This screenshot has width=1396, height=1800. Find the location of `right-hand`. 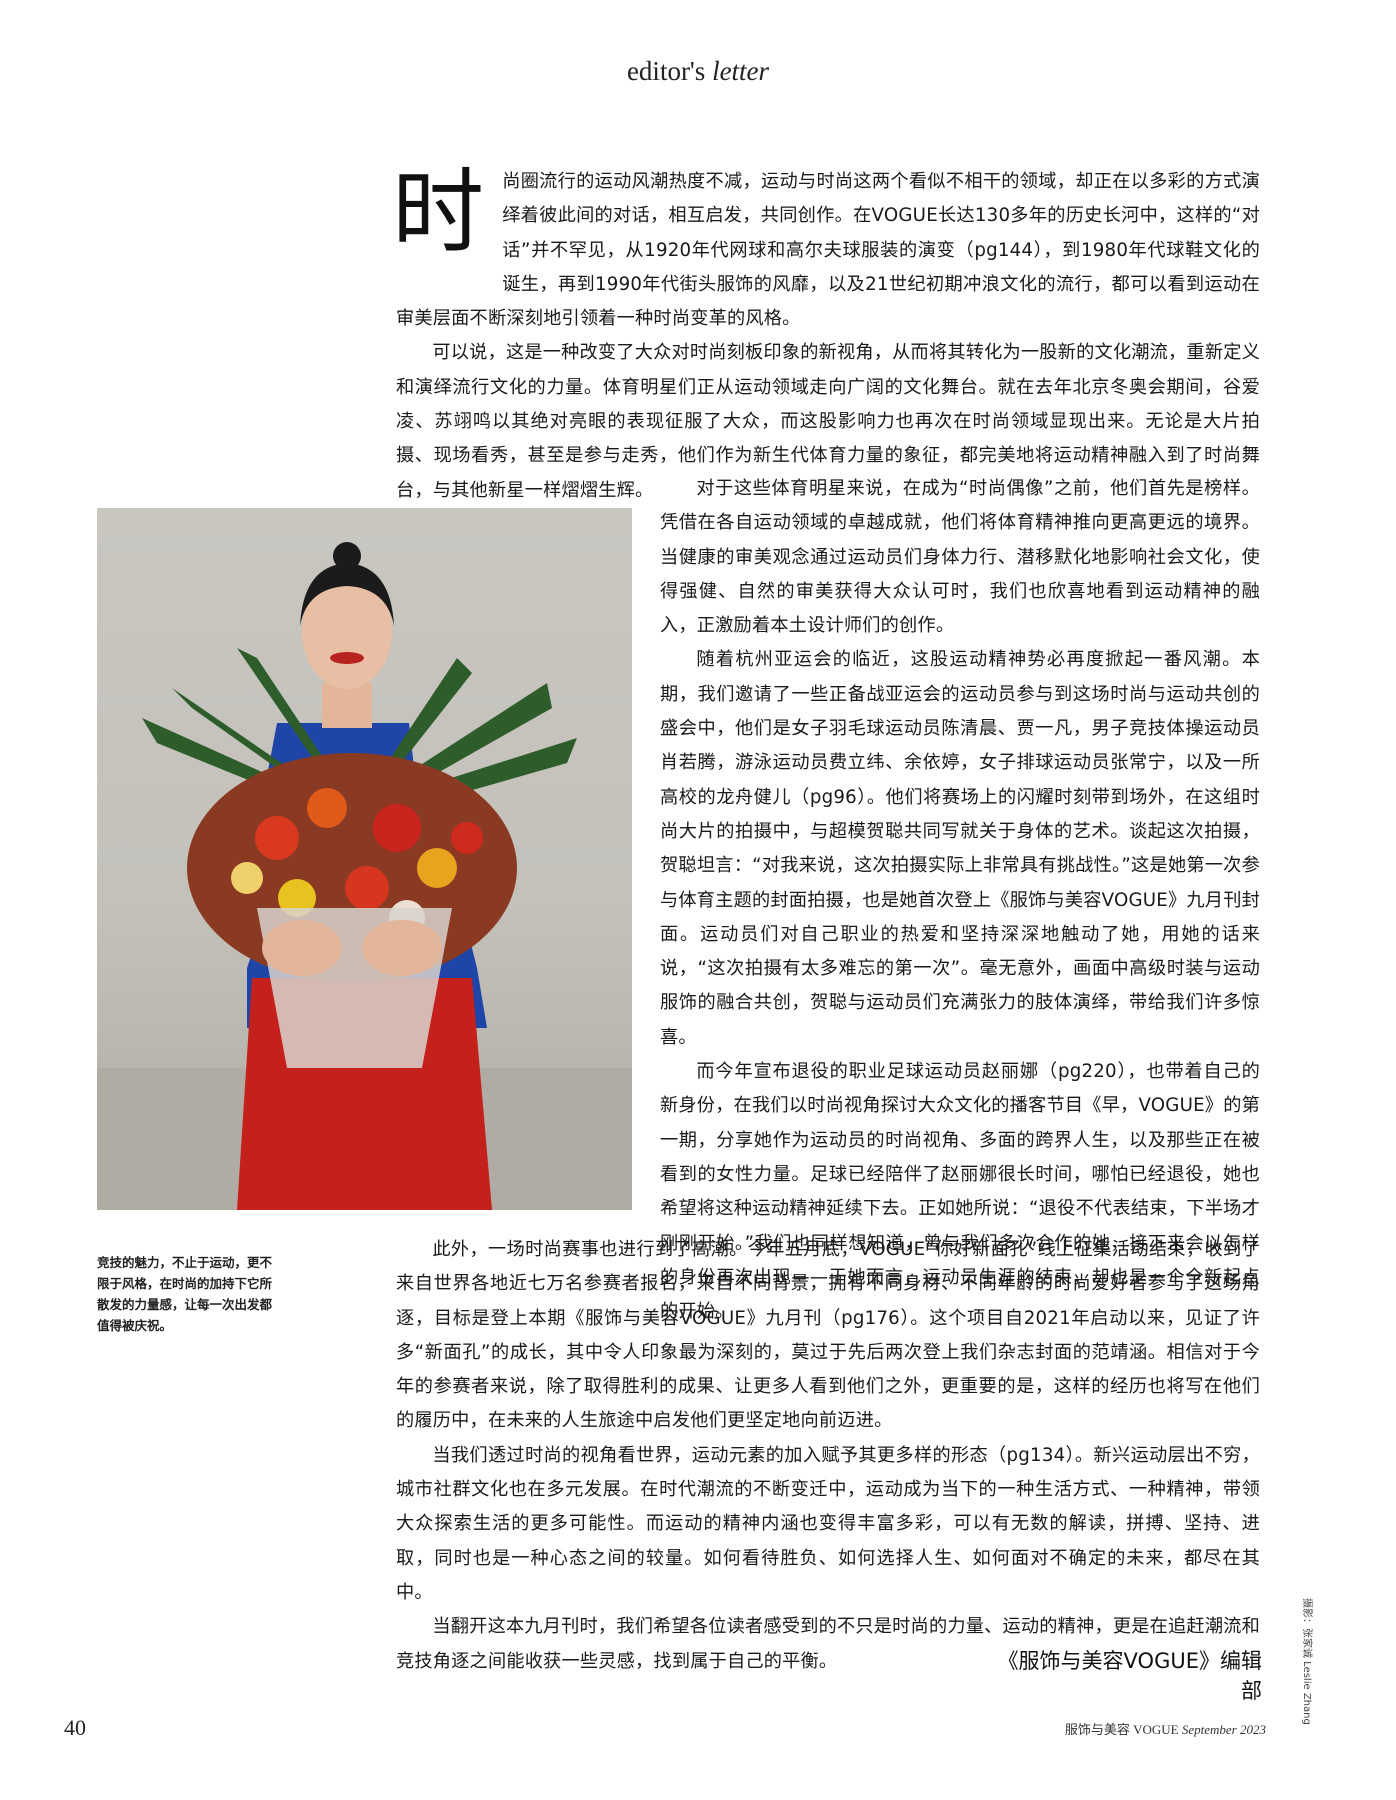

right-hand is located at coordinates (402, 948).